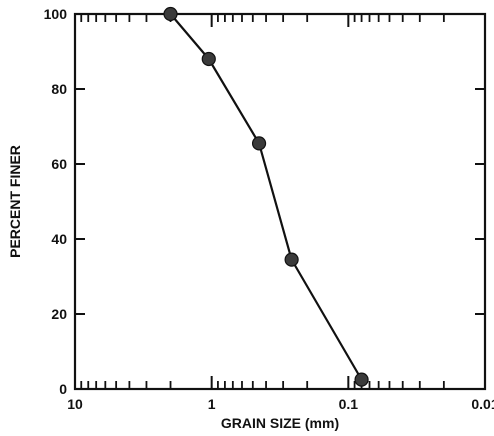 This screenshot has height=436, width=494. I want to click on x-tick-label: 1, so click(212, 404).